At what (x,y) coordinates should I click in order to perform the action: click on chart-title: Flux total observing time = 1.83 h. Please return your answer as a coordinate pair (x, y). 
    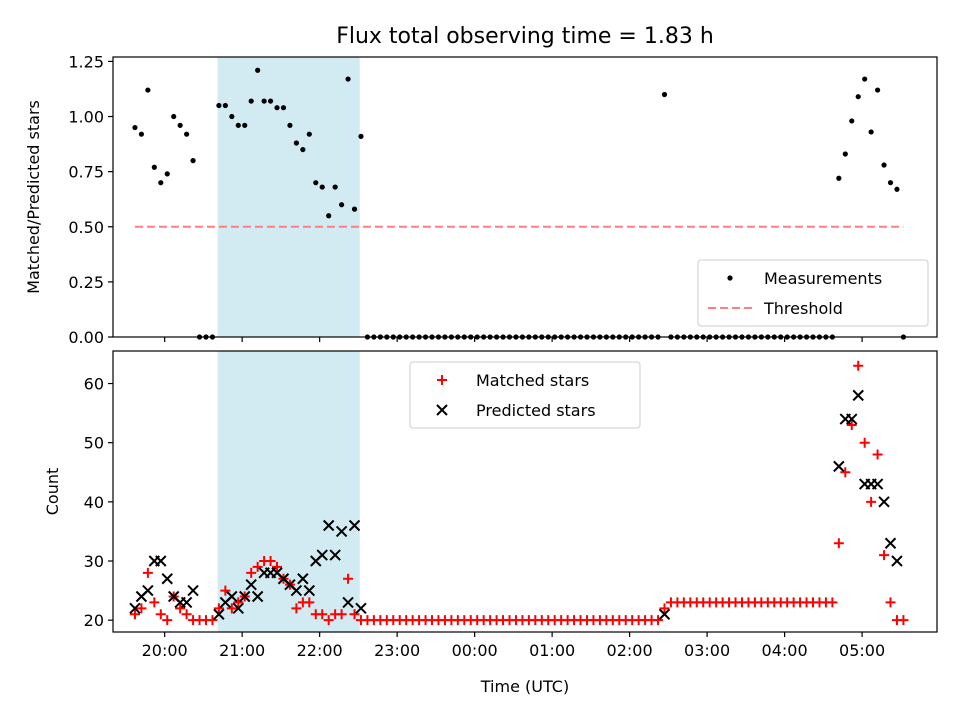
    Looking at the image, I should click on (525, 36).